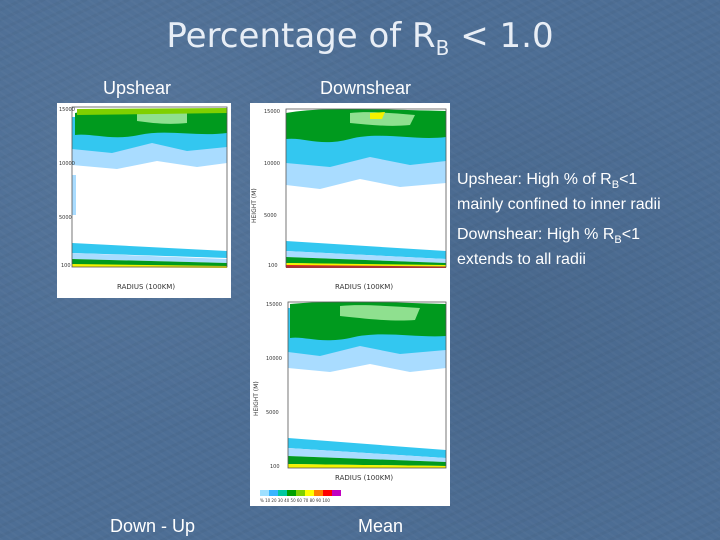  I want to click on mean-label: Mean, so click(381, 526).